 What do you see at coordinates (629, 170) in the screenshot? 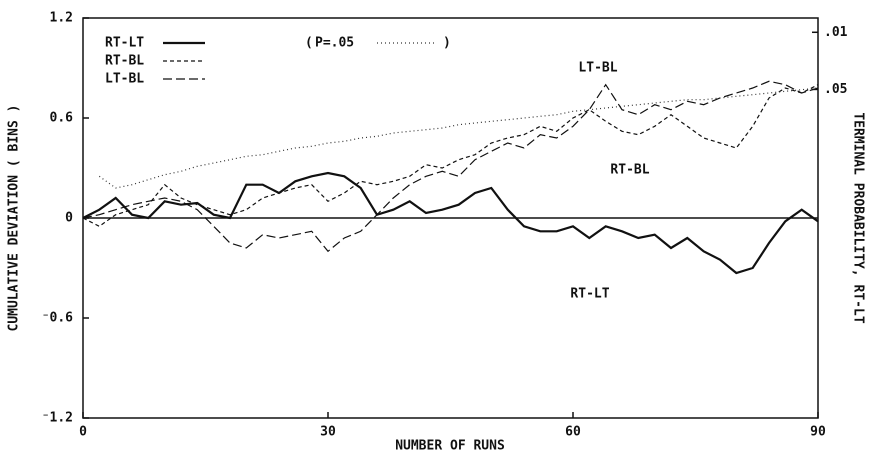
I see `annotation: RT-BL` at bounding box center [629, 170].